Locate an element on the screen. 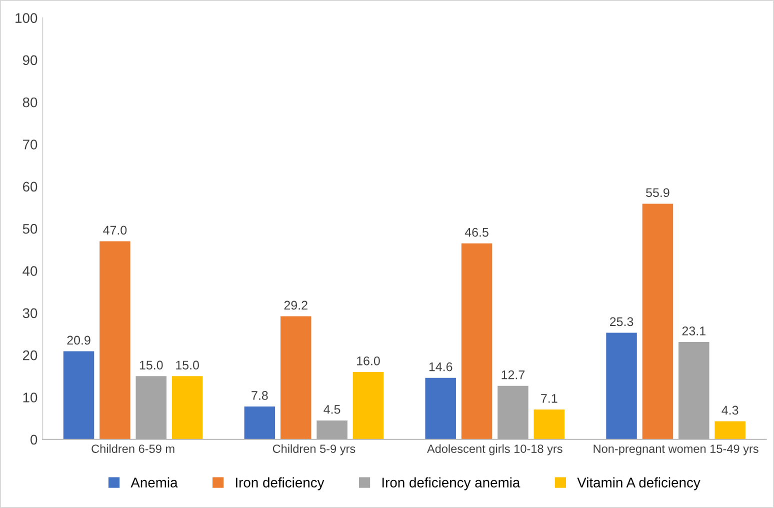 This screenshot has height=508, width=774. x-tick-label: Adolescent girls 10-18 yrs is located at coordinates (494, 450).